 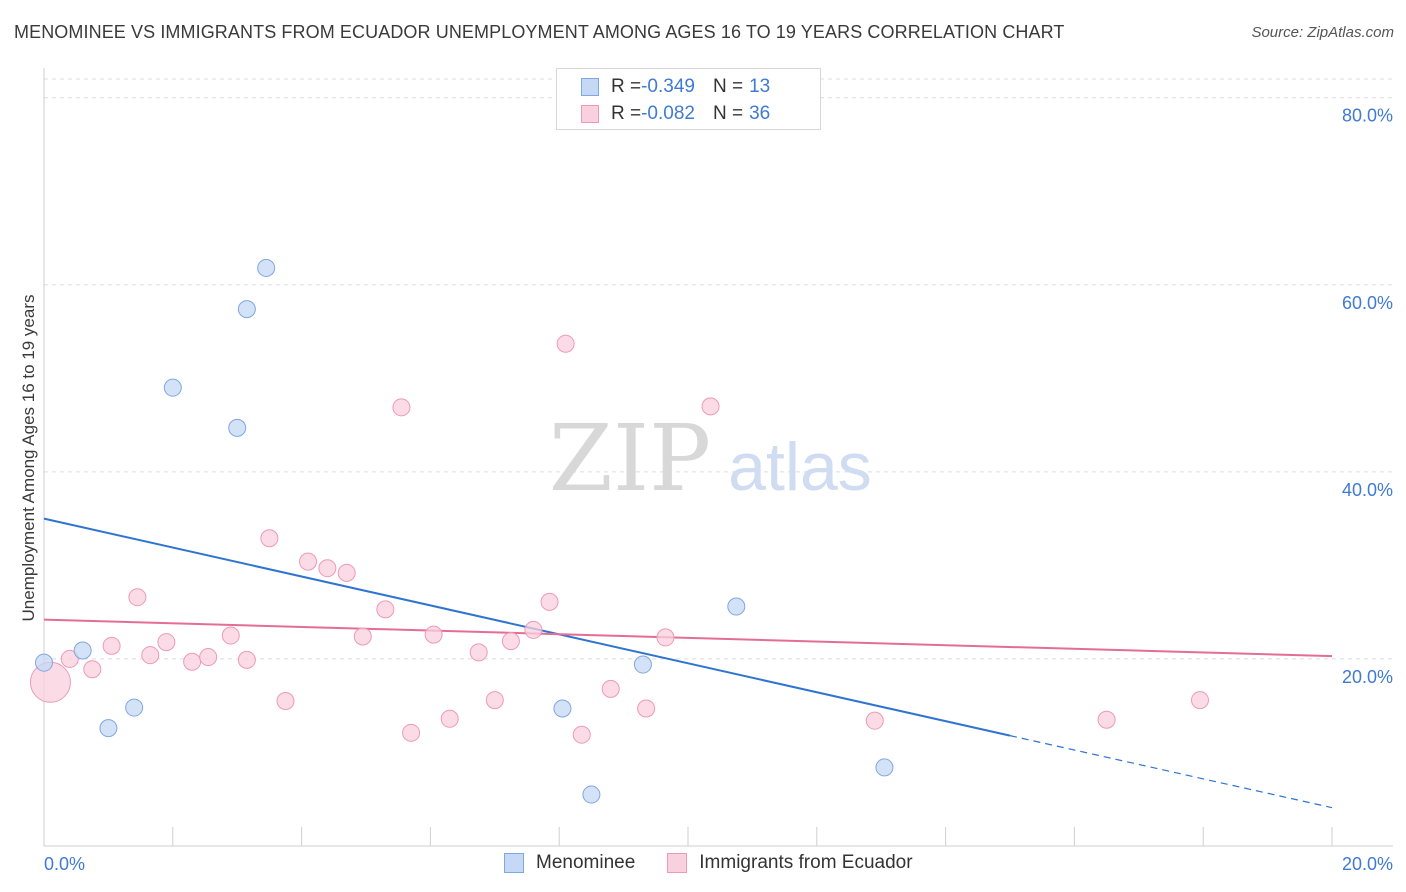 I want to click on y-tick-label: 60.0%, so click(x=1367, y=303).